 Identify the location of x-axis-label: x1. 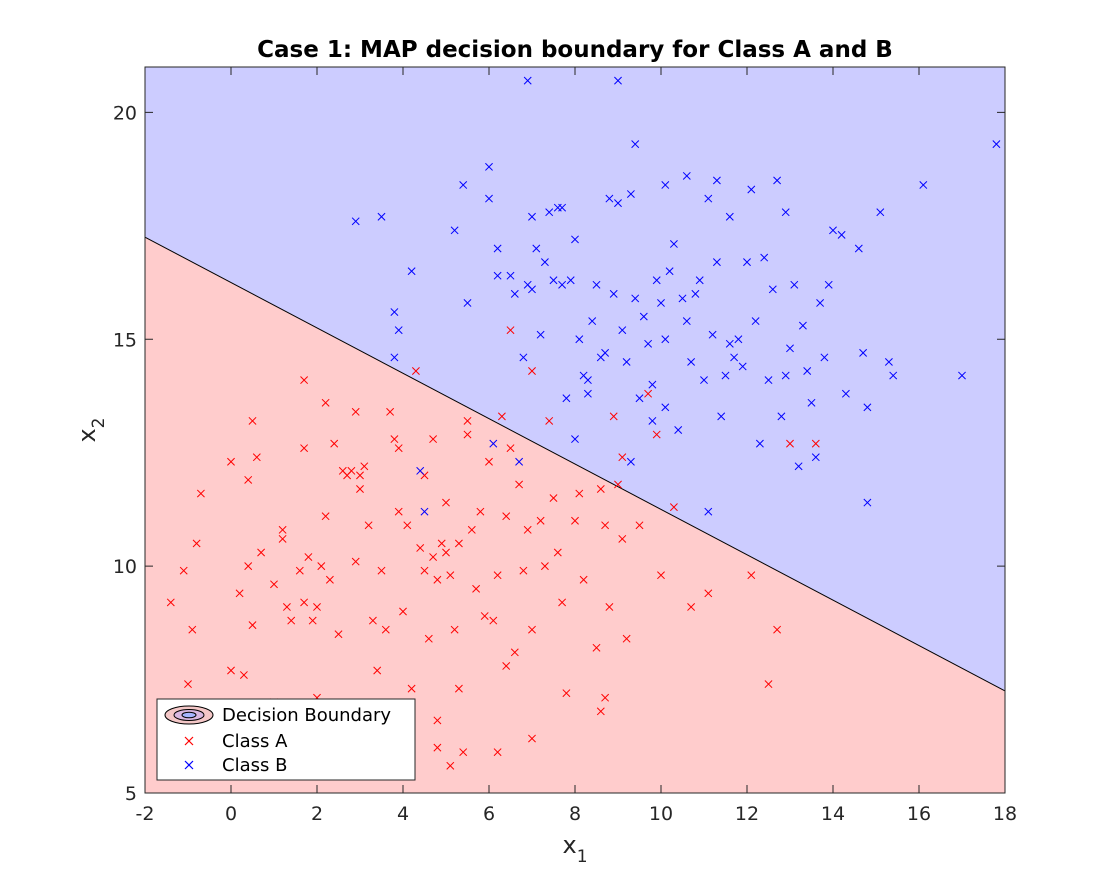
(574, 849).